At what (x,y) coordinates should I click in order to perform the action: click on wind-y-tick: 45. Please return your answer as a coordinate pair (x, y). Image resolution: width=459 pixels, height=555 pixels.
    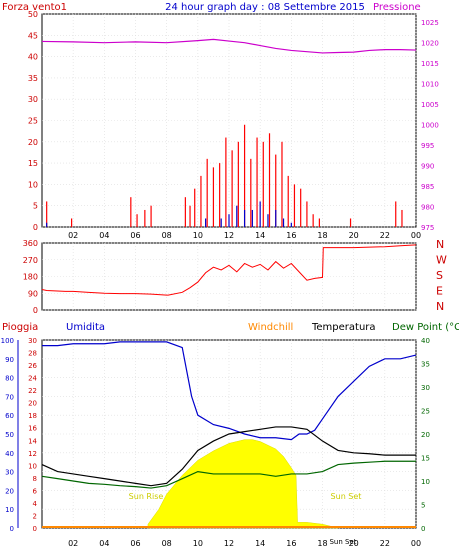
    Looking at the image, I should click on (33, 35).